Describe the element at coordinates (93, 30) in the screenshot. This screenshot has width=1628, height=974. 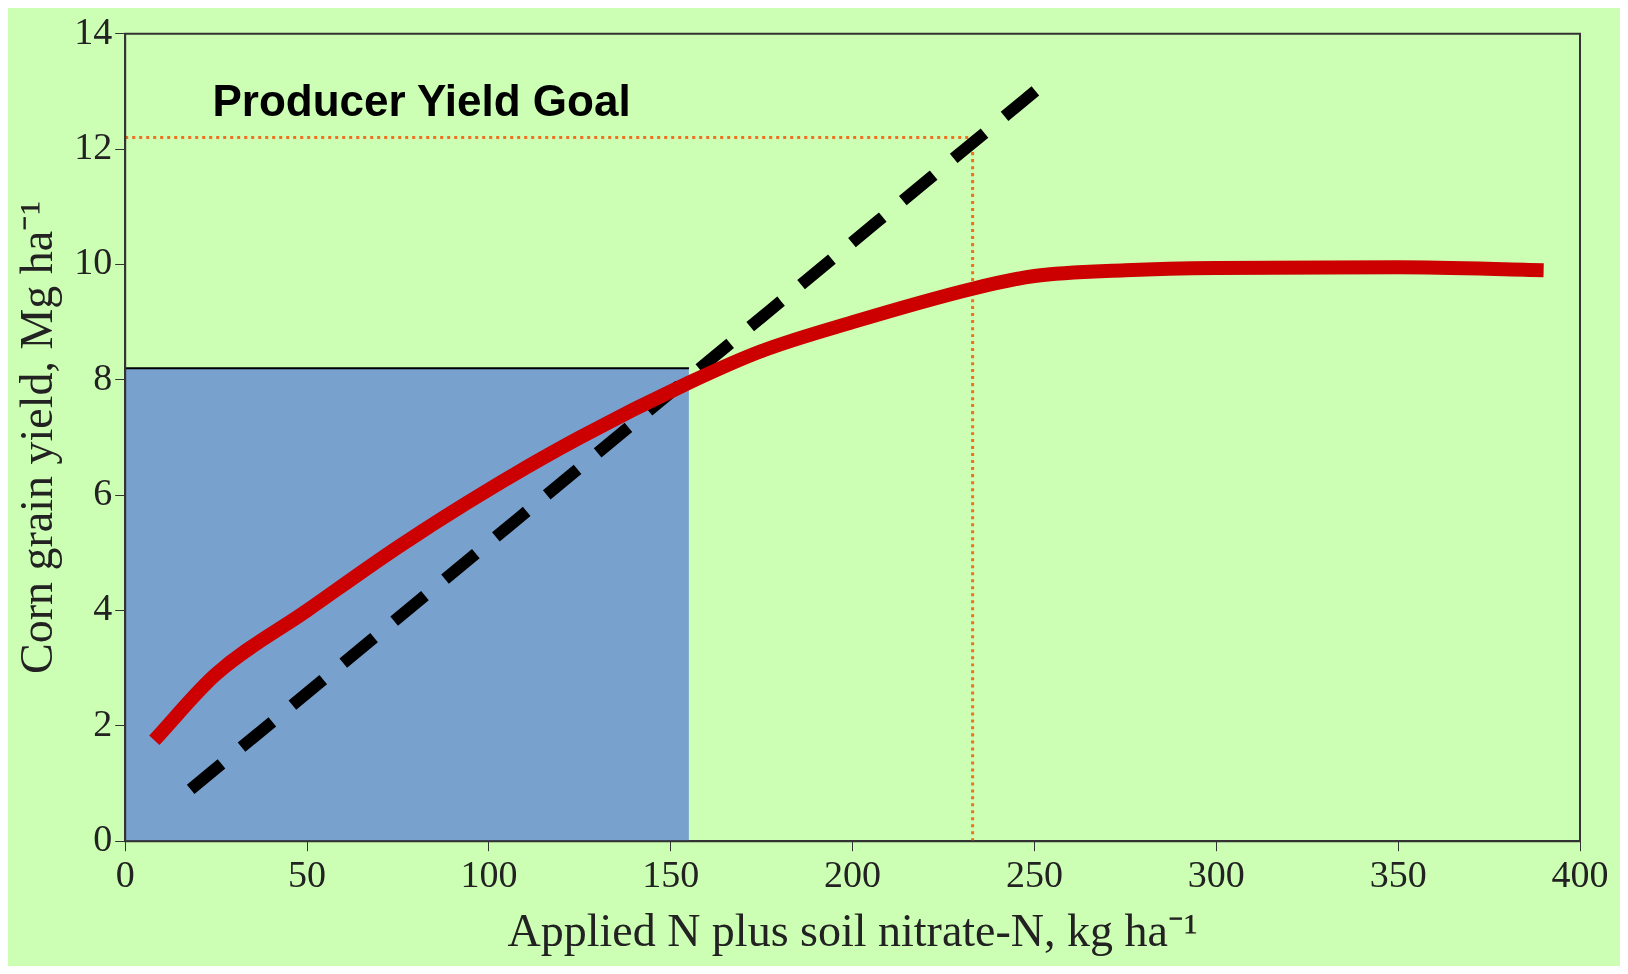
I see `y-tick-label: 14` at that location.